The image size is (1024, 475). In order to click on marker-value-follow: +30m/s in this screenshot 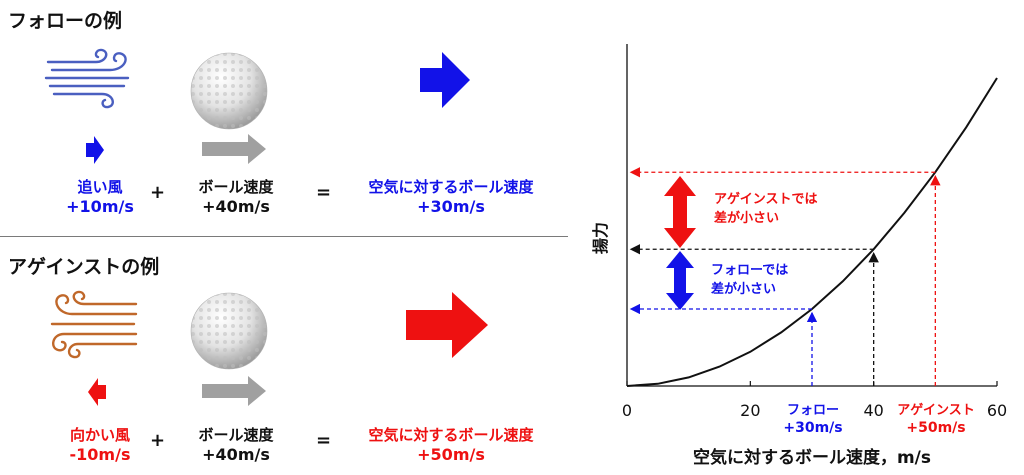, I will do `click(812, 428)`.